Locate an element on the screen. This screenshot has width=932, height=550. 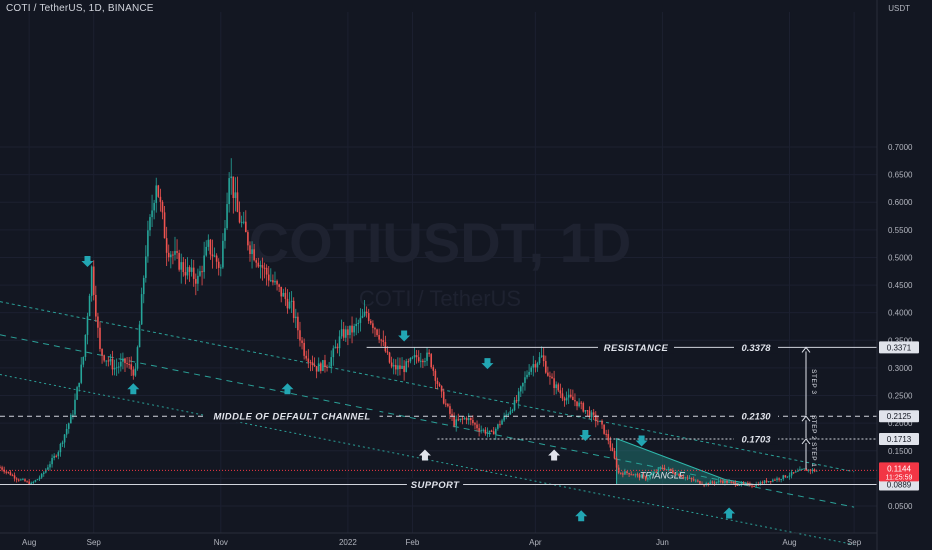
price-tick-label: 0.0500 is located at coordinates (900, 506).